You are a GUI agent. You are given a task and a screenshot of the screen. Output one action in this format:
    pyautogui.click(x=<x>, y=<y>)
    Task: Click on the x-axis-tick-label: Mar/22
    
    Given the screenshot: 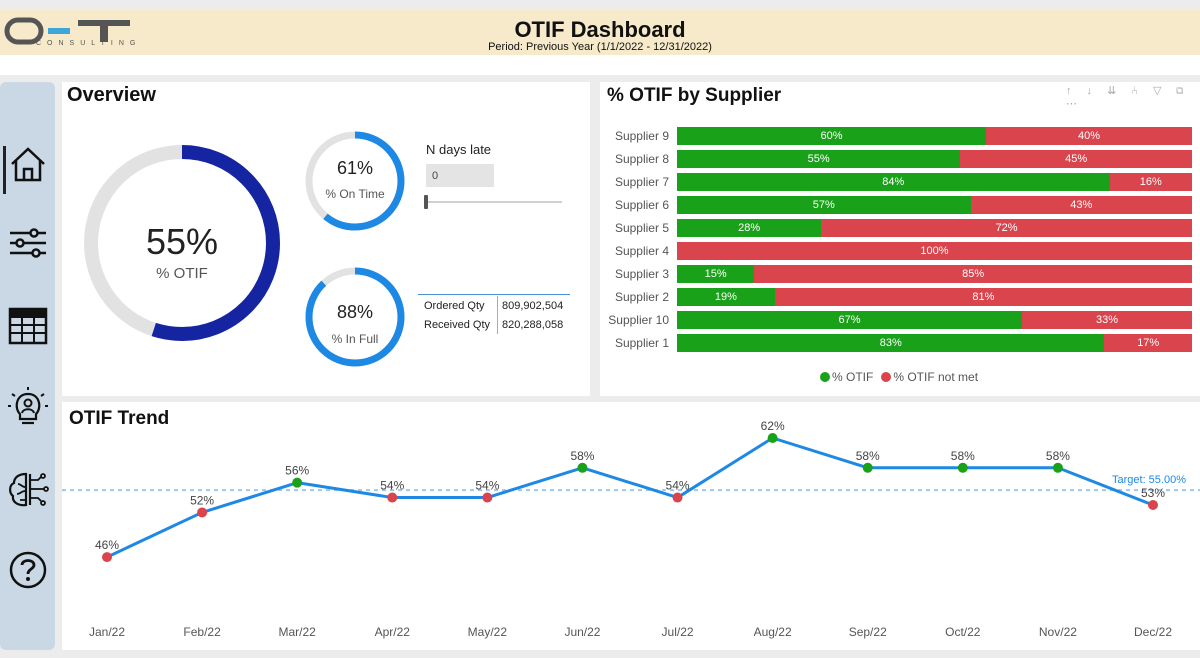 What is the action you would take?
    pyautogui.click(x=298, y=632)
    